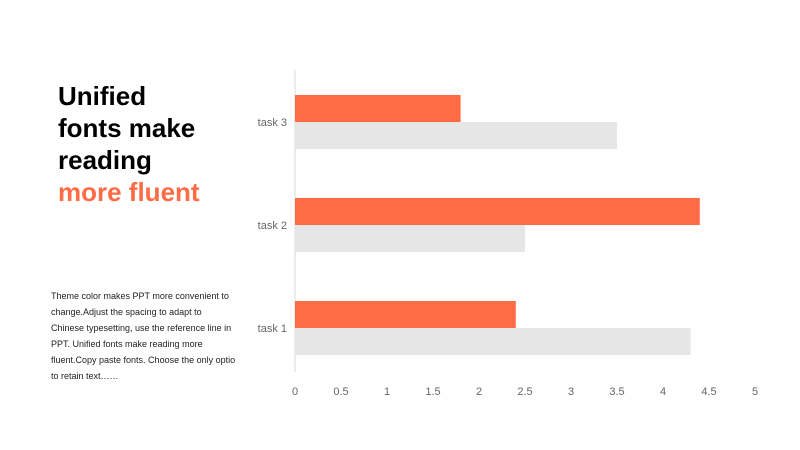 The width and height of the screenshot is (800, 450). What do you see at coordinates (571, 392) in the screenshot?
I see `x-tick-label: 3` at bounding box center [571, 392].